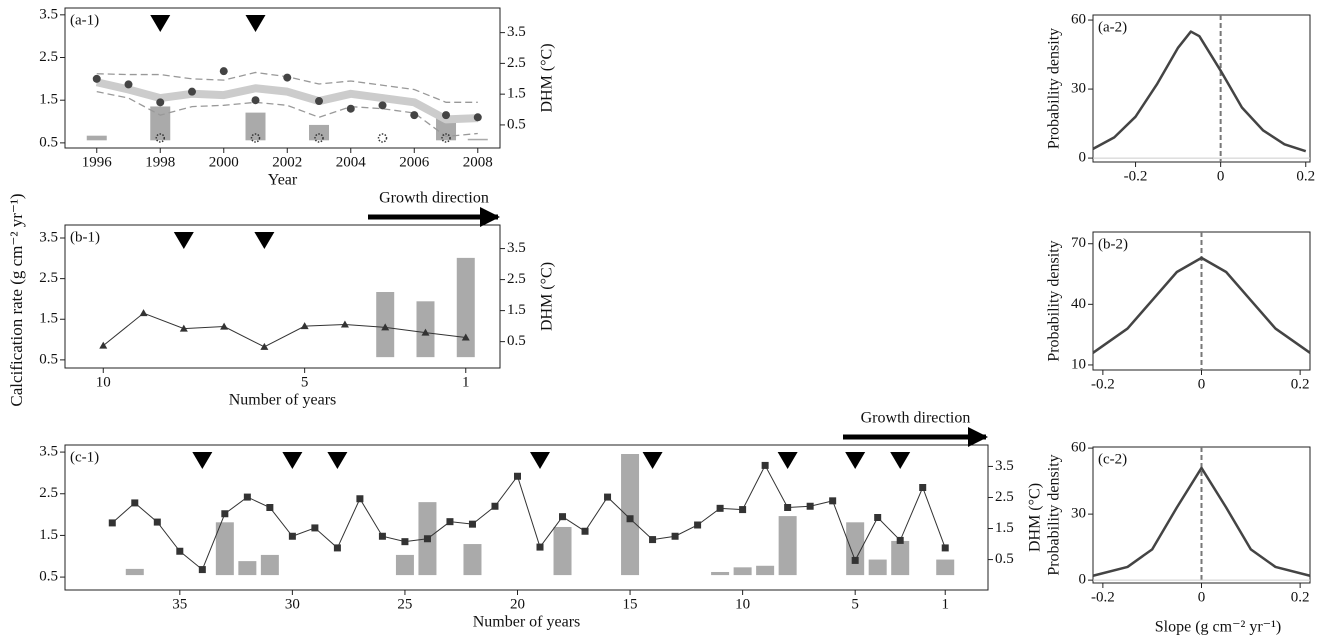  Describe the element at coordinates (103, 382) in the screenshot. I see `x-tick-label: 10` at that location.